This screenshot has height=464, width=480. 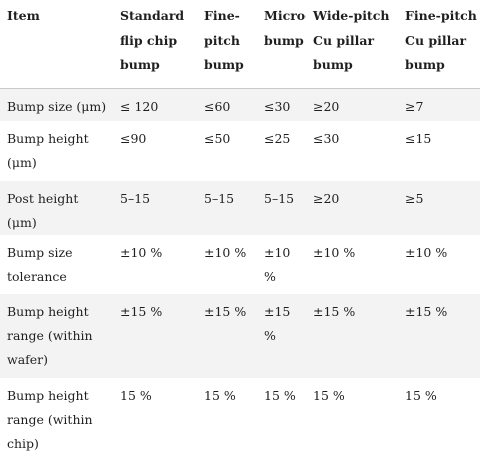 What do you see at coordinates (57, 106) in the screenshot?
I see `row-label: Bump size (μm)` at bounding box center [57, 106].